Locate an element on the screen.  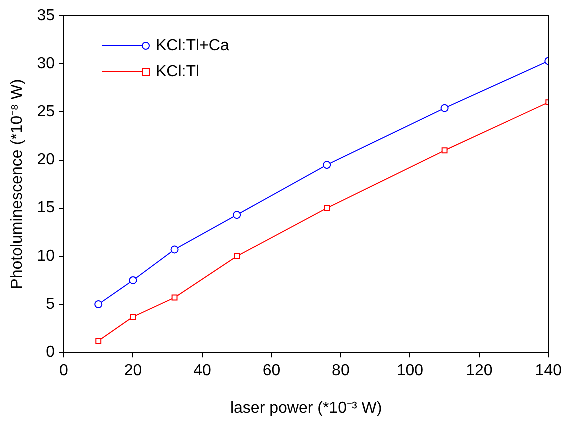
y-tick-label: 5 is located at coordinates (51, 304).